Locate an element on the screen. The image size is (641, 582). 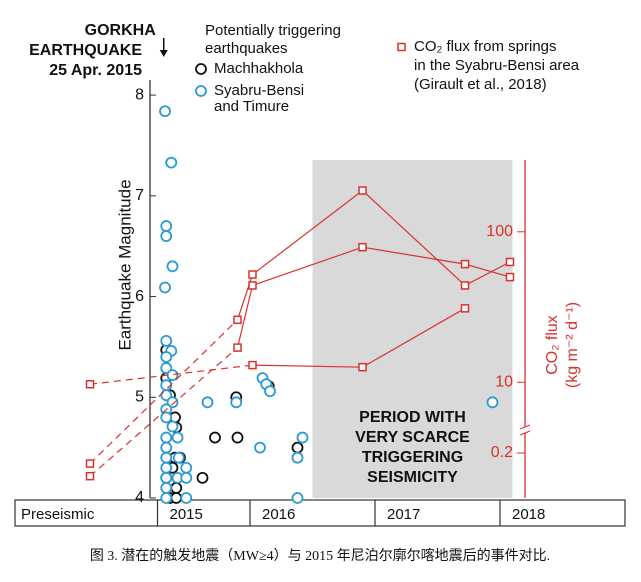
event-label: EARTHQUAKE is located at coordinates (85, 50).